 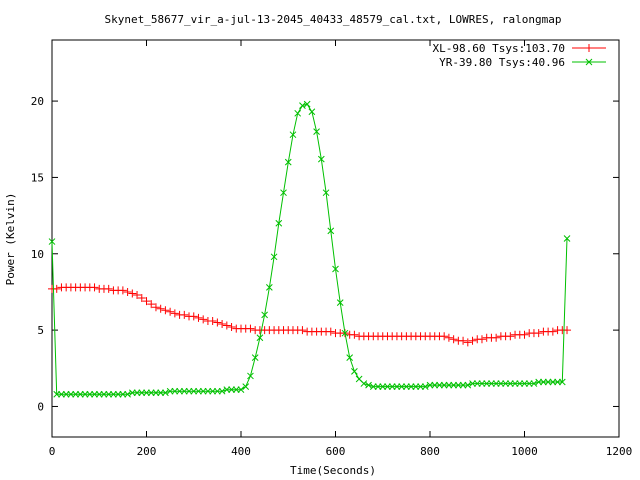 I want to click on x-tick-label: 800, so click(x=430, y=451).